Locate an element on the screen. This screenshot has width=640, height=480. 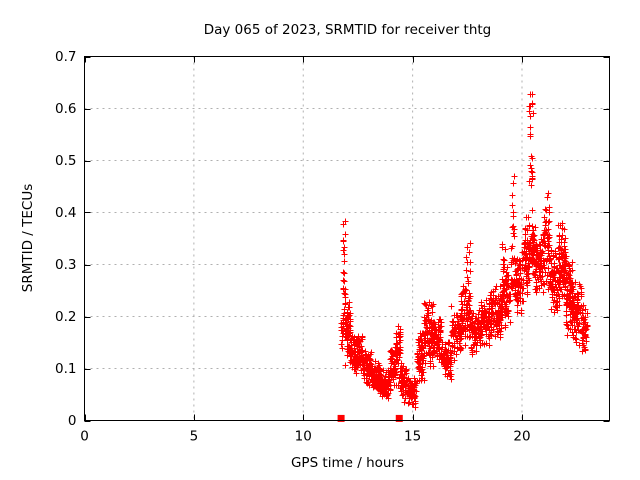
y-tick-label: 0.3 is located at coordinates (65, 265).